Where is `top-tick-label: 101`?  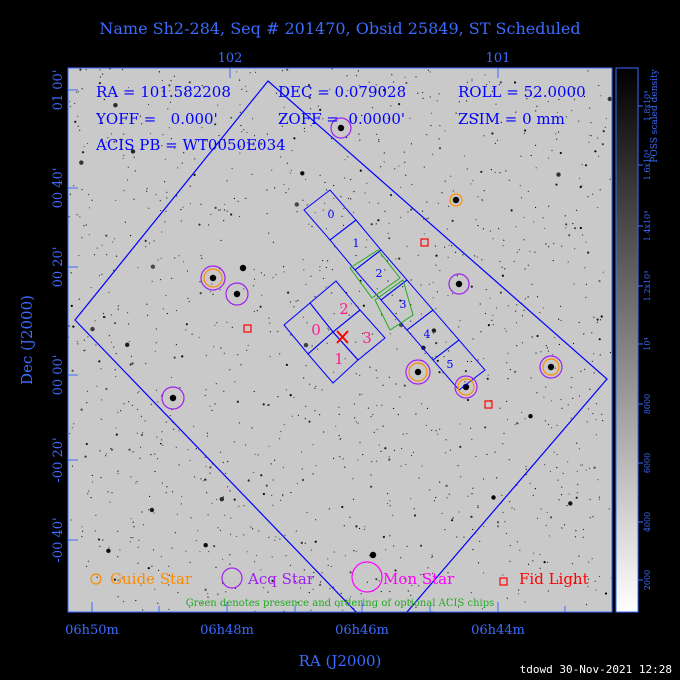 top-tick-label: 101 is located at coordinates (498, 58).